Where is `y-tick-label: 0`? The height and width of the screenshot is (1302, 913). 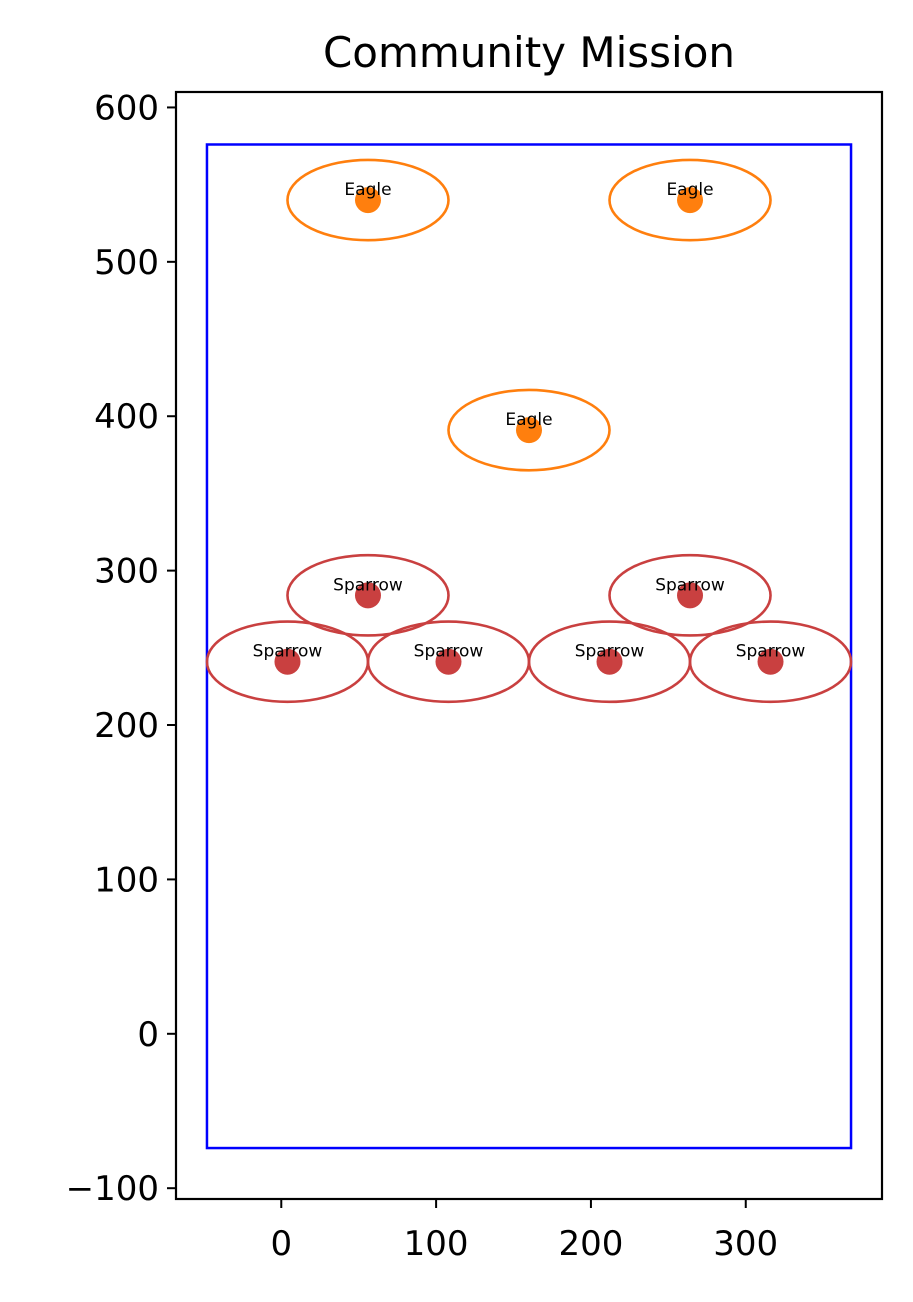 y-tick-label: 0 is located at coordinates (148, 1035).